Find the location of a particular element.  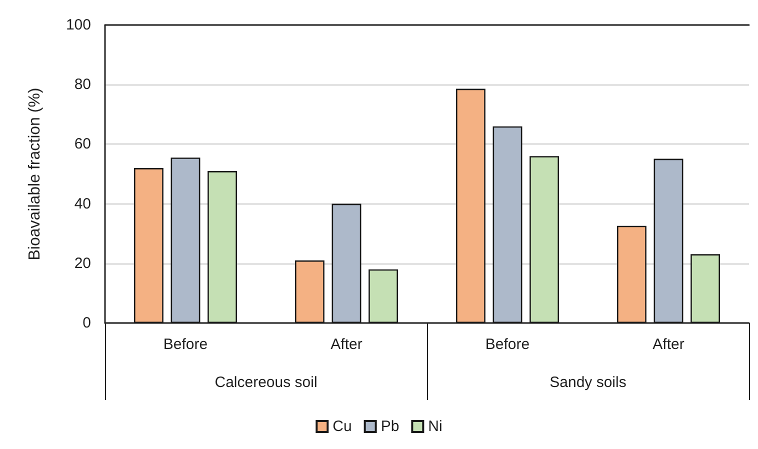

y-tick-label: 80 is located at coordinates (82, 85).